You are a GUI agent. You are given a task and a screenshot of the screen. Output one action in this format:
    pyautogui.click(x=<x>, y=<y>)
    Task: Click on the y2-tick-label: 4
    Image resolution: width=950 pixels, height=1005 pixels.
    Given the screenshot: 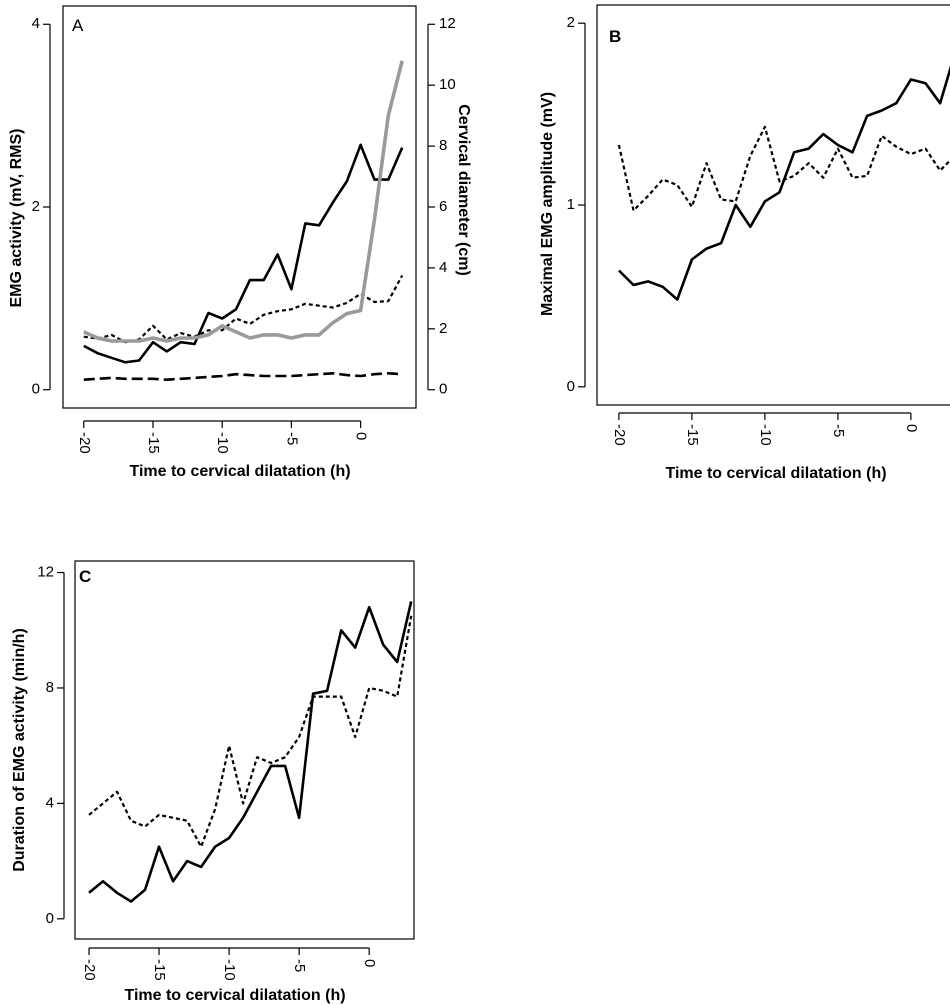 What is the action you would take?
    pyautogui.click(x=443, y=267)
    